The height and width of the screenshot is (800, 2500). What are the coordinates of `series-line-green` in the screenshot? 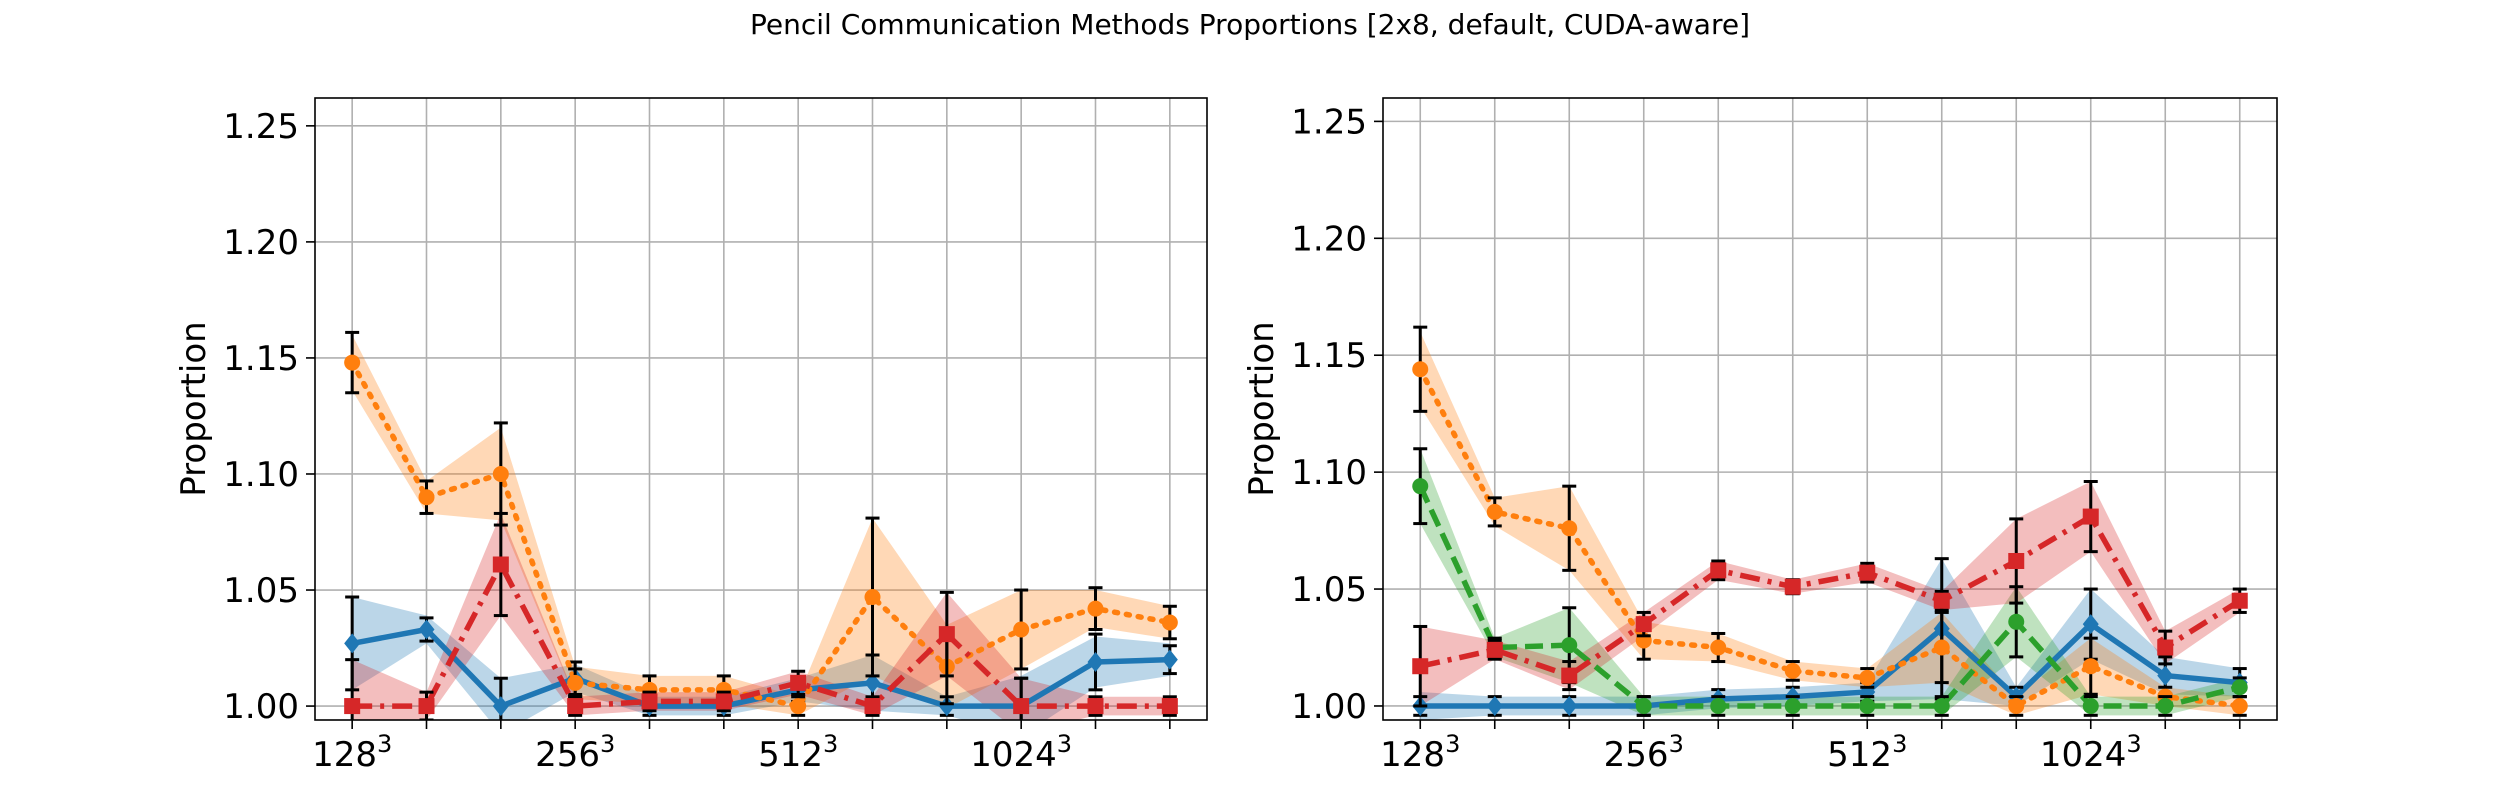 It's located at (1829, 597).